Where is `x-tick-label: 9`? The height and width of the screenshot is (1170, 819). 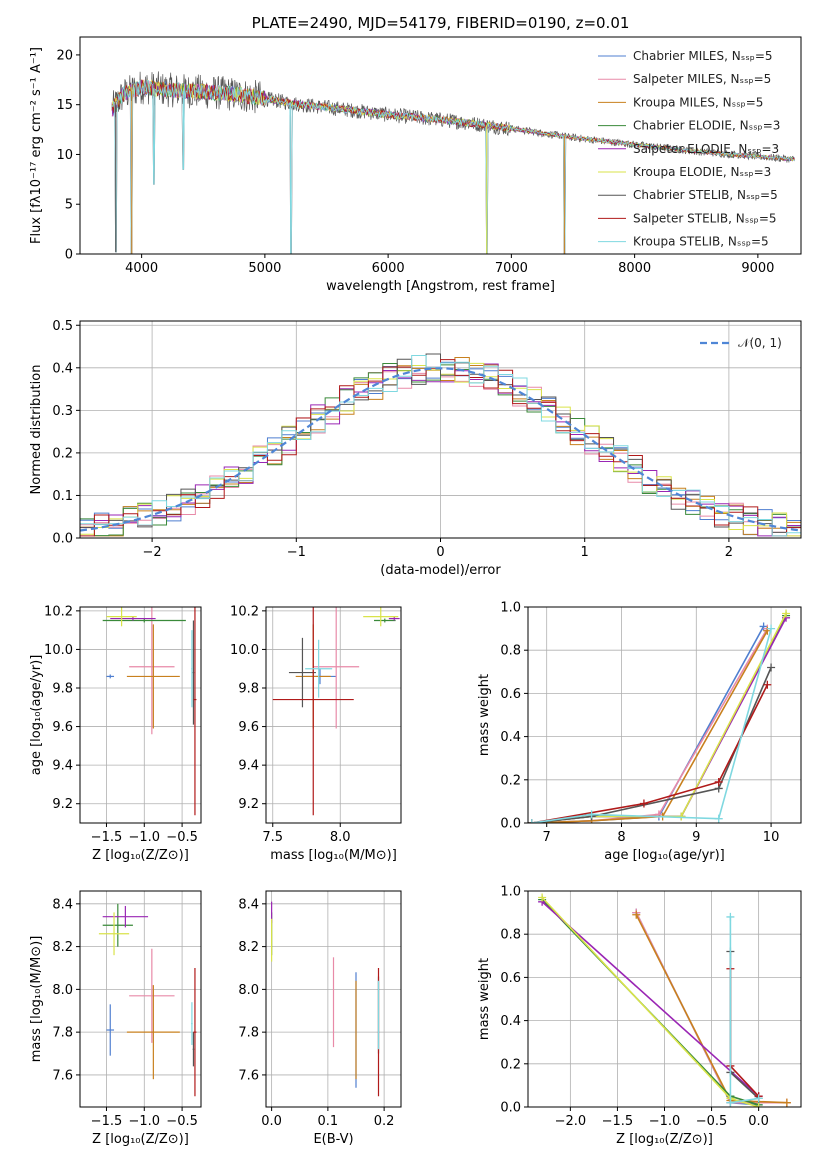 x-tick-label: 9 is located at coordinates (696, 837).